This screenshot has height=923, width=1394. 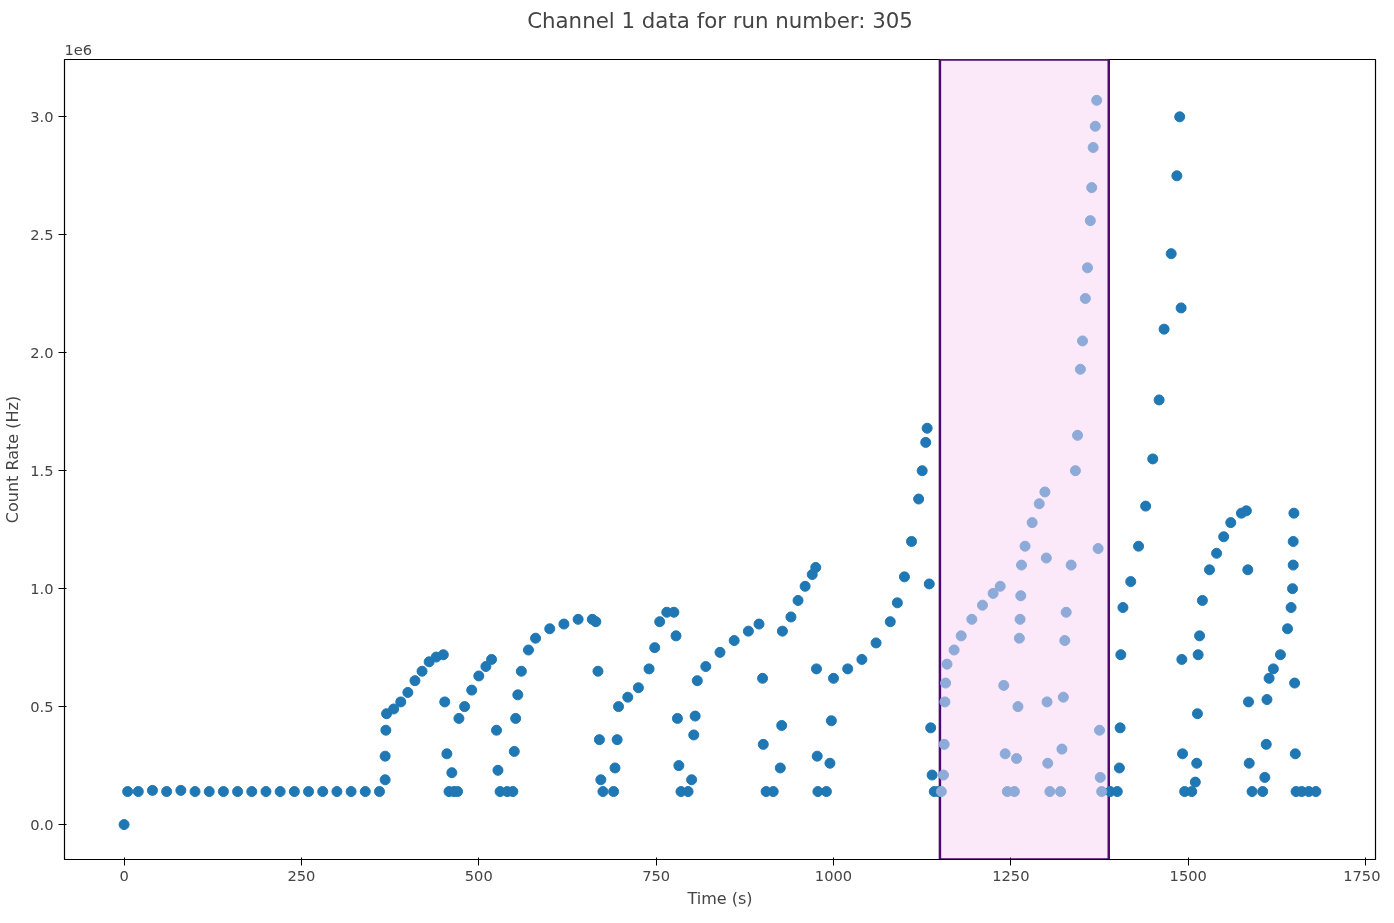 What do you see at coordinates (656, 875) in the screenshot?
I see `x-tick-label: 750` at bounding box center [656, 875].